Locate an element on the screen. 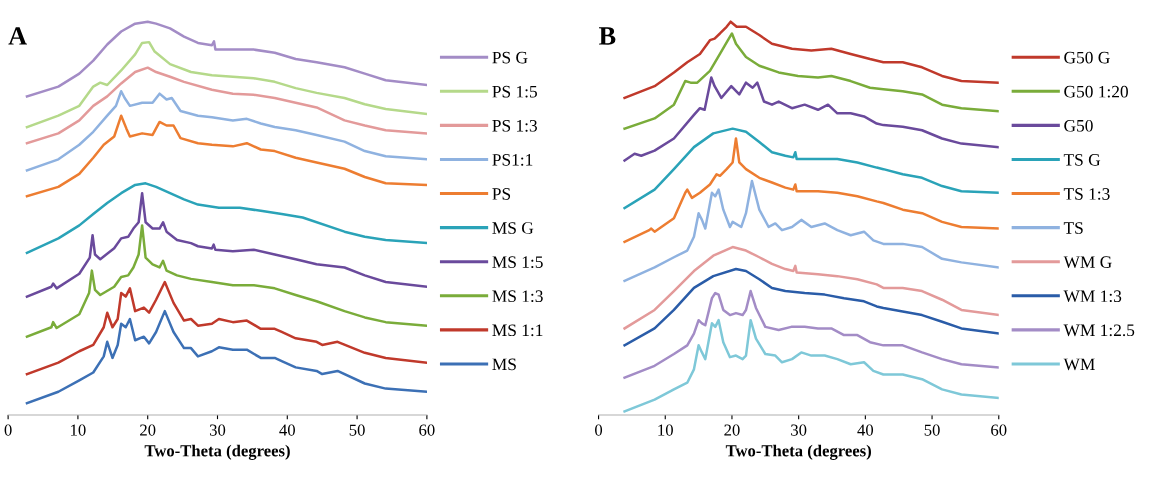  legend-label: MS 1:5 is located at coordinates (517, 262).